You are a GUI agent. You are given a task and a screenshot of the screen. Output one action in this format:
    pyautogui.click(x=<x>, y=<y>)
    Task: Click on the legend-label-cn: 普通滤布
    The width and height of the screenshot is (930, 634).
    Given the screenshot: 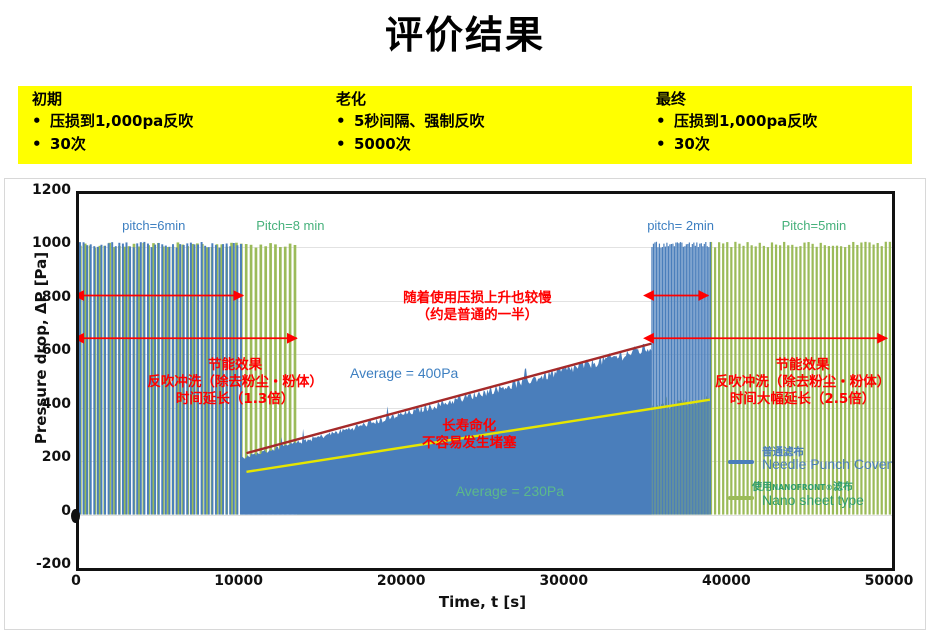 What is the action you would take?
    pyautogui.click(x=783, y=452)
    